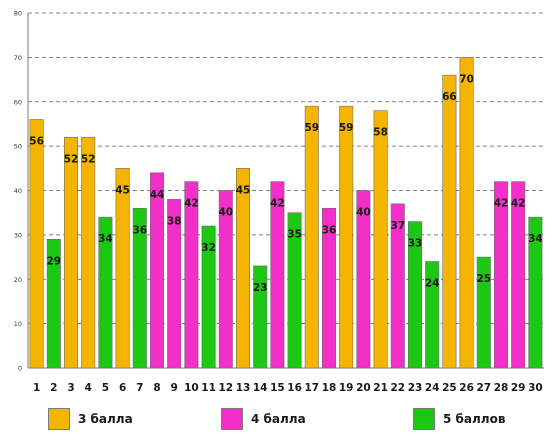 The image size is (550, 448). Describe the element at coordinates (191, 388) in the screenshot. I see `x-tick-label: 10` at that location.